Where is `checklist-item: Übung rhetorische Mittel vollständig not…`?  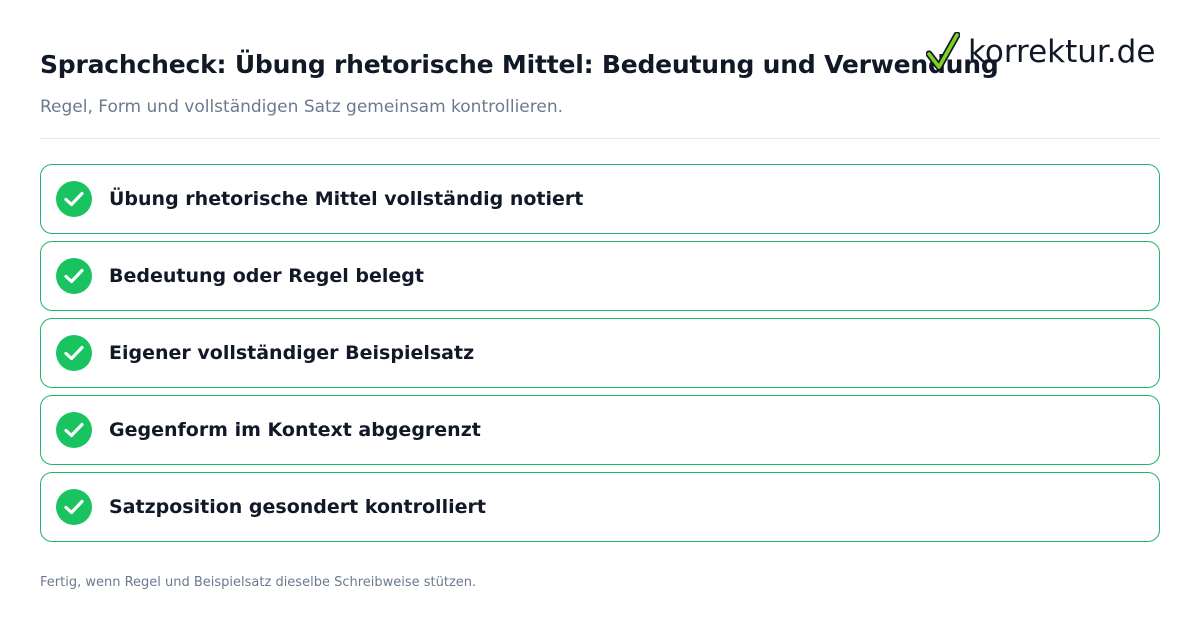
checklist-item: Übung rhetorische Mittel vollständig not… is located at coordinates (600, 199).